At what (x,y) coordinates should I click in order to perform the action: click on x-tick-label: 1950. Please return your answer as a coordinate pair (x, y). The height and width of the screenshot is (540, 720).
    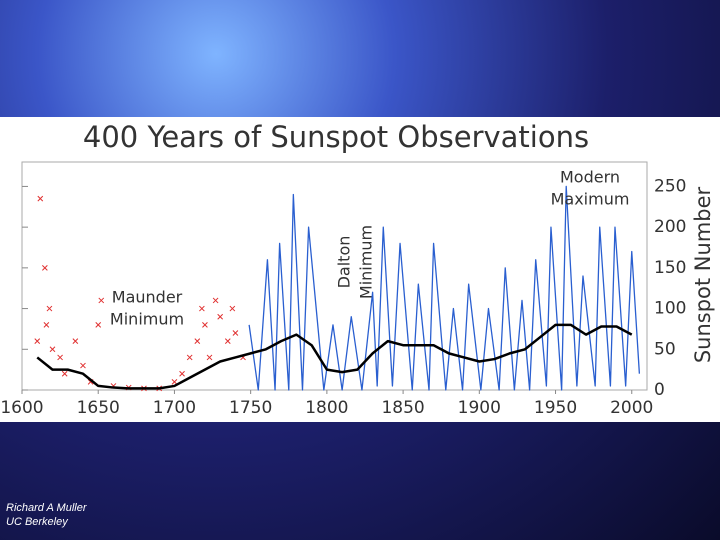
    Looking at the image, I should click on (555, 408).